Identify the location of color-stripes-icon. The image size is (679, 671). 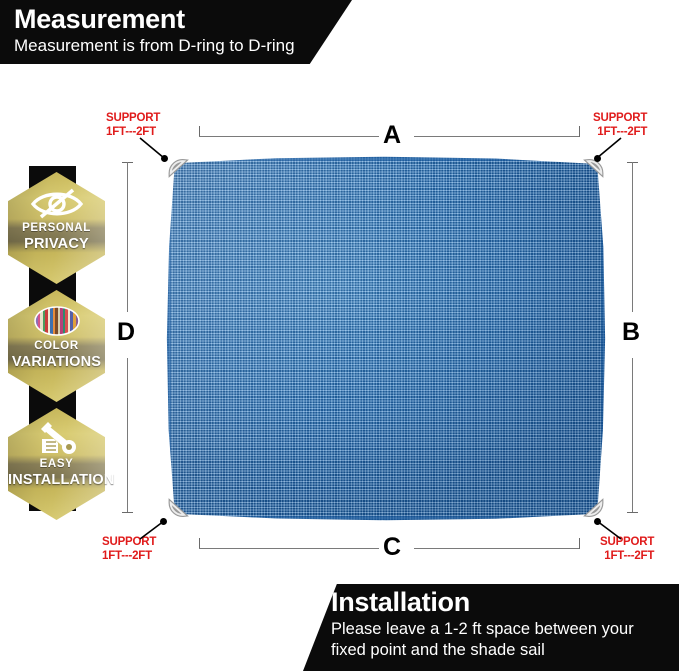
(57, 321).